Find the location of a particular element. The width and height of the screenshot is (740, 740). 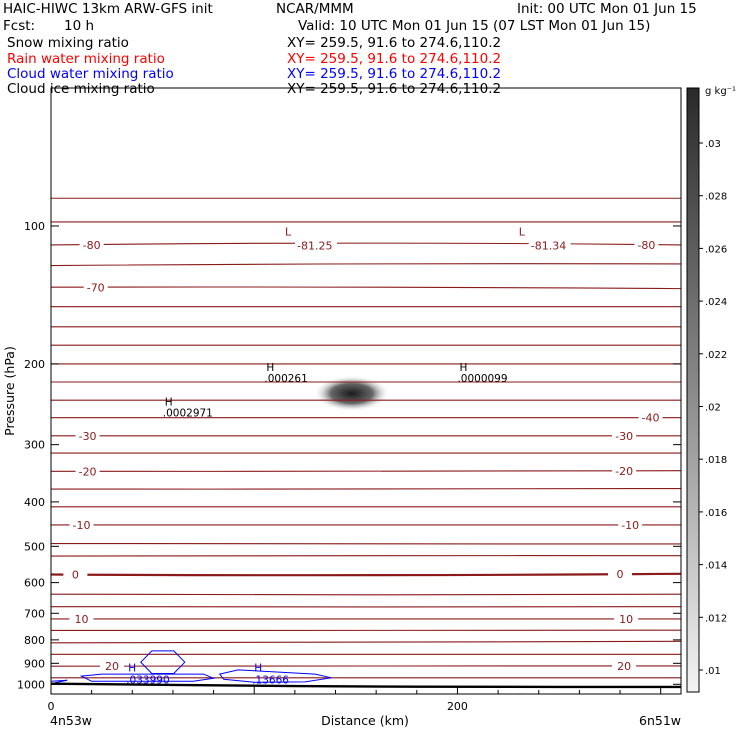

y-tick-label: 700 is located at coordinates (34, 613).